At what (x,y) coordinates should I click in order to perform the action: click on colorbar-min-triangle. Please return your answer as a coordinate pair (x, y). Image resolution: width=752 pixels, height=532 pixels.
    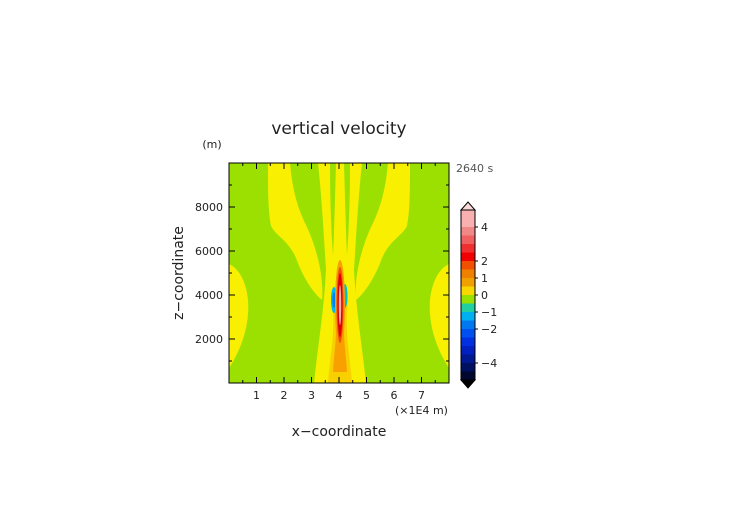
    Looking at the image, I should click on (468, 384).